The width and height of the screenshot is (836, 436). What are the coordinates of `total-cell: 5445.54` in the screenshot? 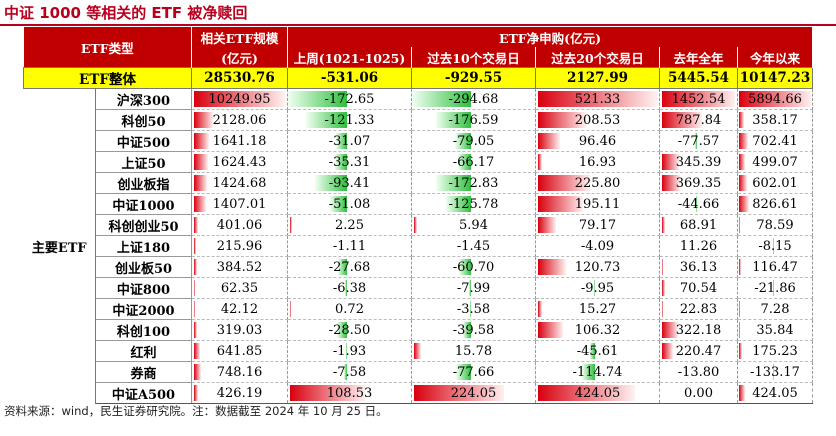 It's located at (698, 78).